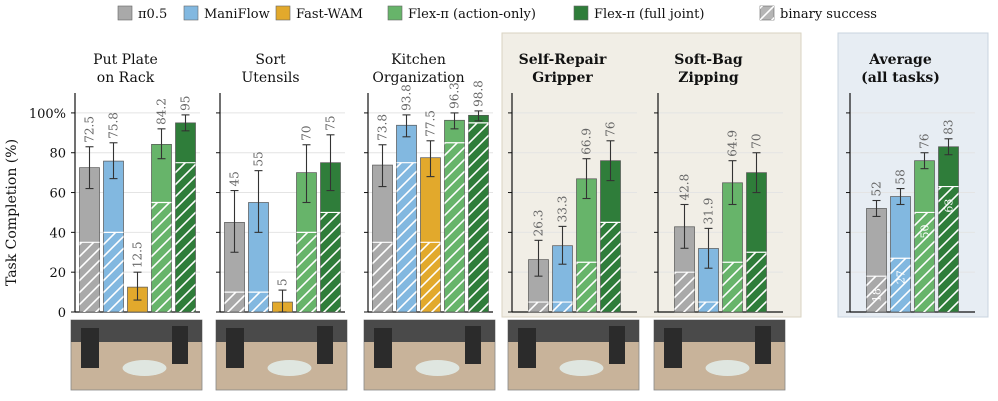  What do you see at coordinates (900, 78) in the screenshot?
I see `panel-title: (all tasks)` at bounding box center [900, 78].